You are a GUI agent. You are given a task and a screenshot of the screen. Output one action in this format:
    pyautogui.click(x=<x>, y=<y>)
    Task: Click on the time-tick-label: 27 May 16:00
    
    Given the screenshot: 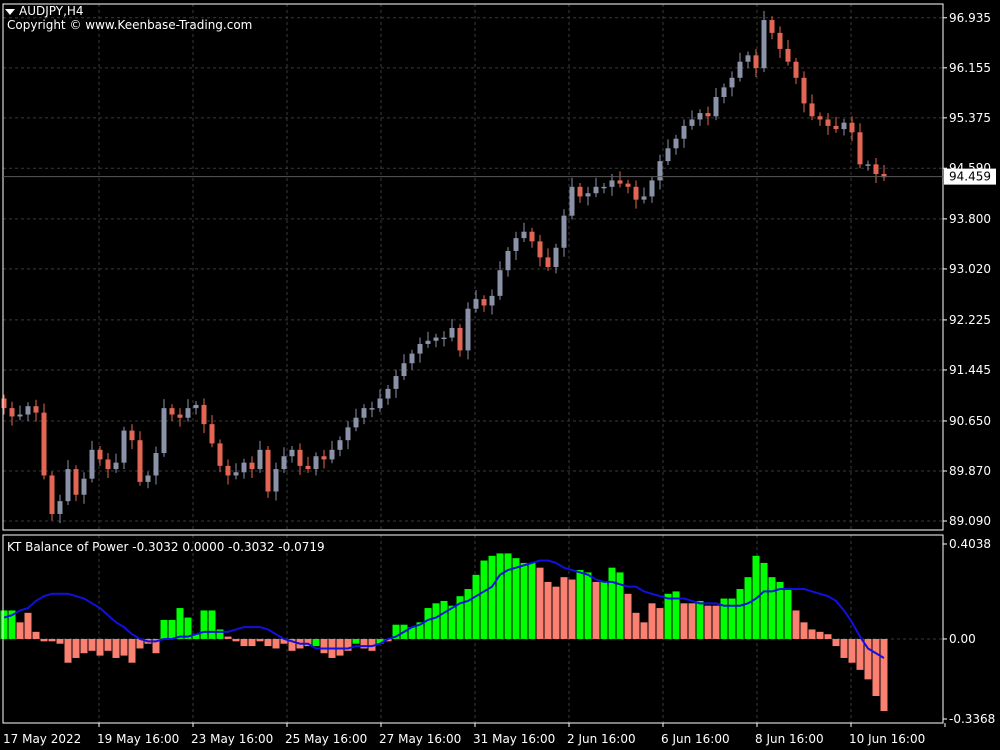 What is the action you would take?
    pyautogui.click(x=420, y=739)
    